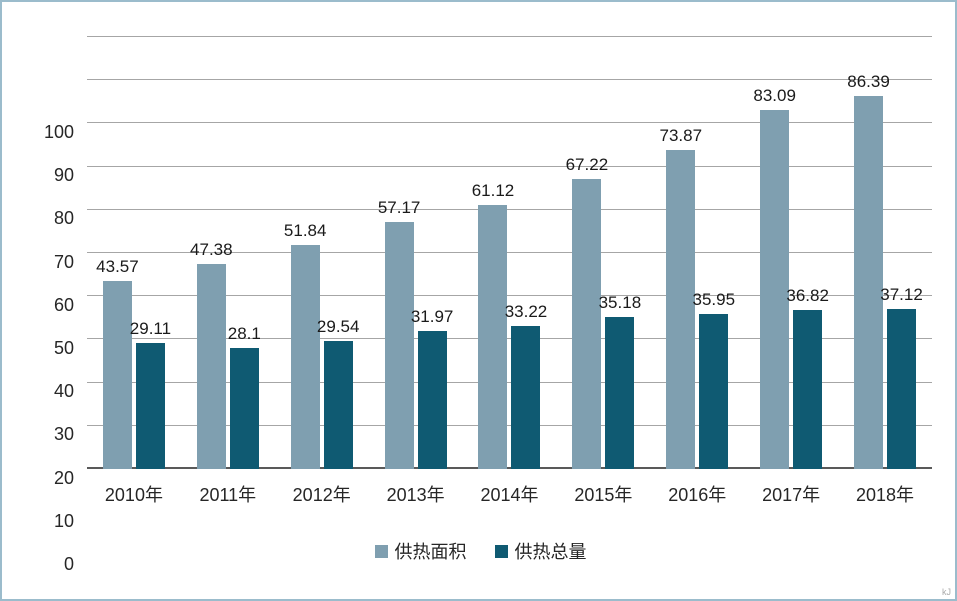  I want to click on value-label: 86.39, so click(868, 81).